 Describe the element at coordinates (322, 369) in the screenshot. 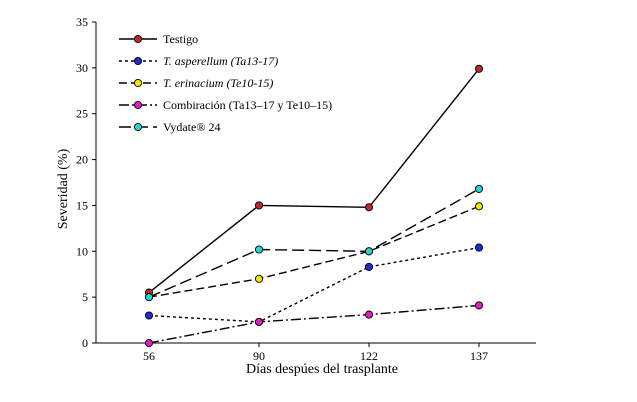

I see `x-axis-title: Días despúes del trasplante` at that location.